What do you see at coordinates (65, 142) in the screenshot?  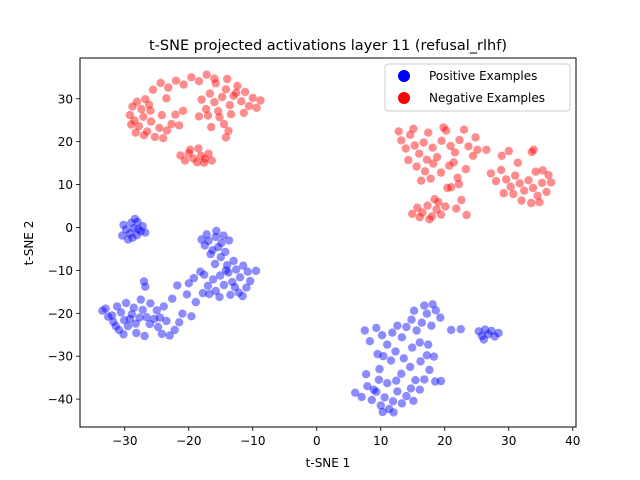 I see `y-tick-label: 20` at bounding box center [65, 142].